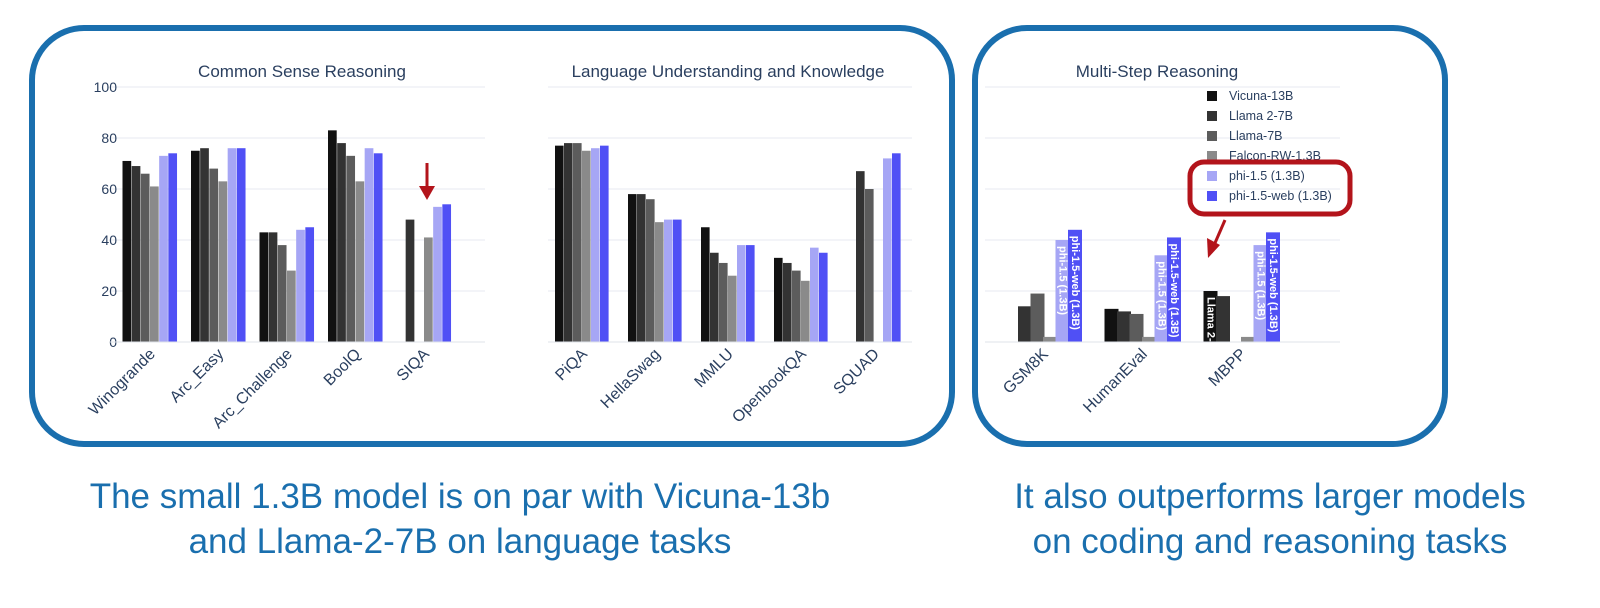 The width and height of the screenshot is (1600, 608). What do you see at coordinates (106, 87) in the screenshot?
I see `y-tick-label: 100` at bounding box center [106, 87].